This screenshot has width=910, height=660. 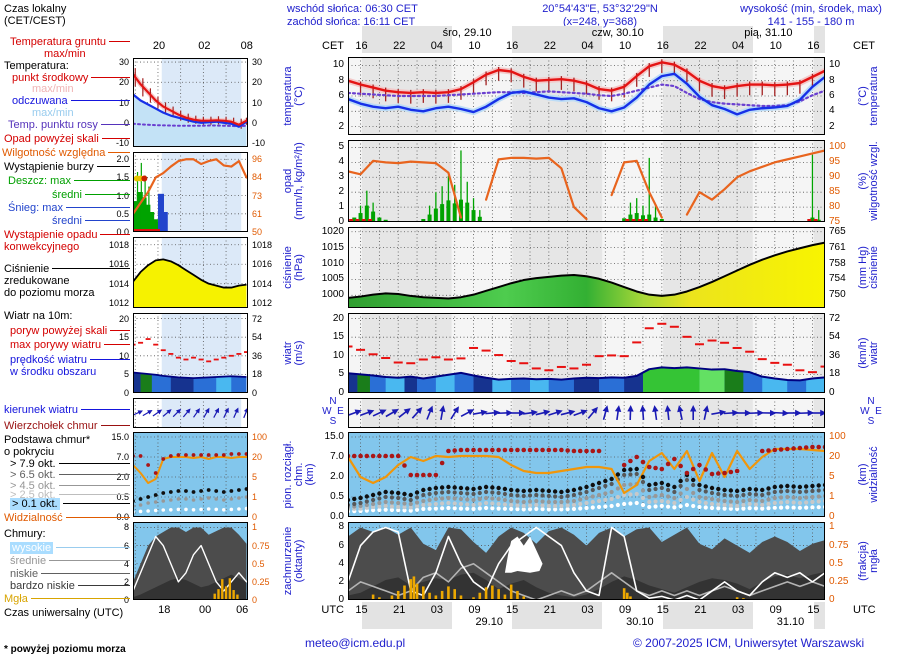 What do you see at coordinates (355, 643) in the screenshot?
I see `contact-email-link: meteo@icm.edu.pl` at bounding box center [355, 643].